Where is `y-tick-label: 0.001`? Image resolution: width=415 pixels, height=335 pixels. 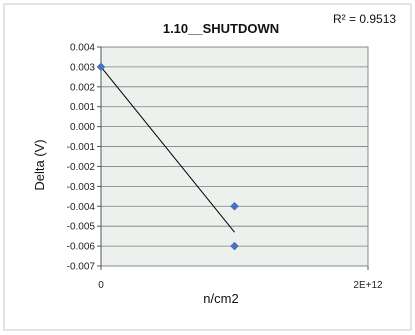 y-tick-label: 0.001 is located at coordinates (82, 107).